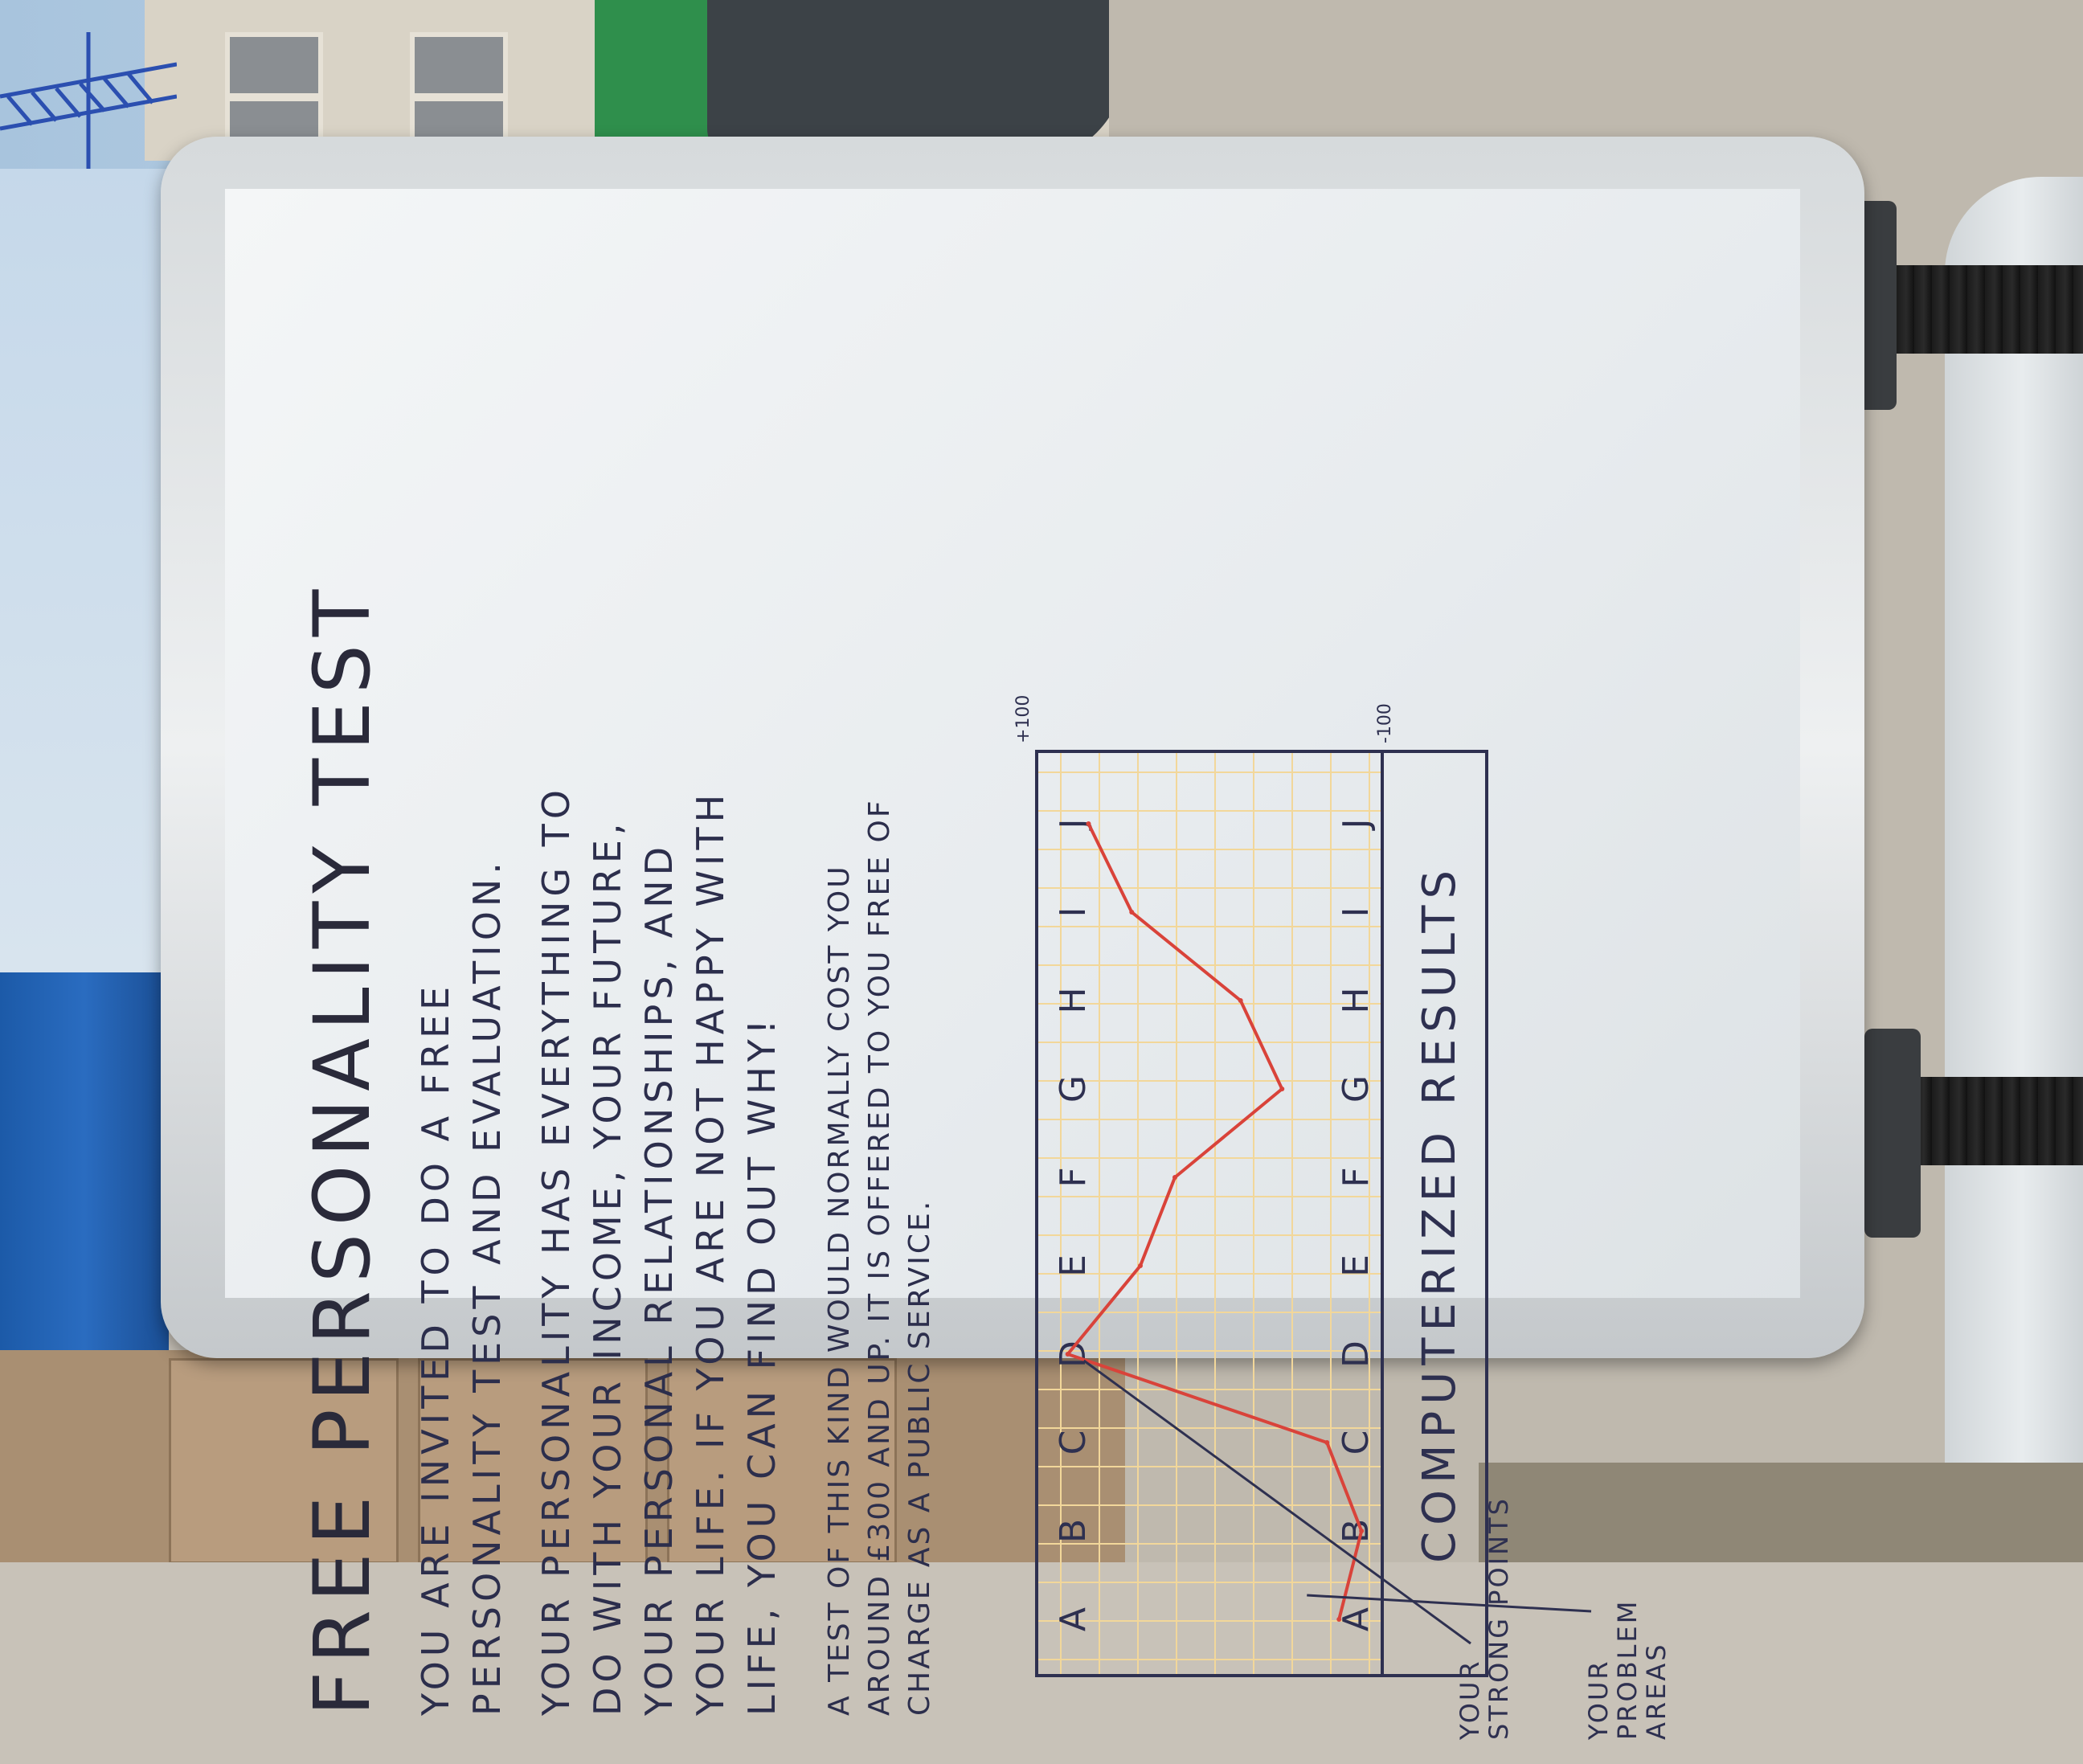  Describe the element at coordinates (1073, 1265) in the screenshot. I see `top-category-label: E` at that location.